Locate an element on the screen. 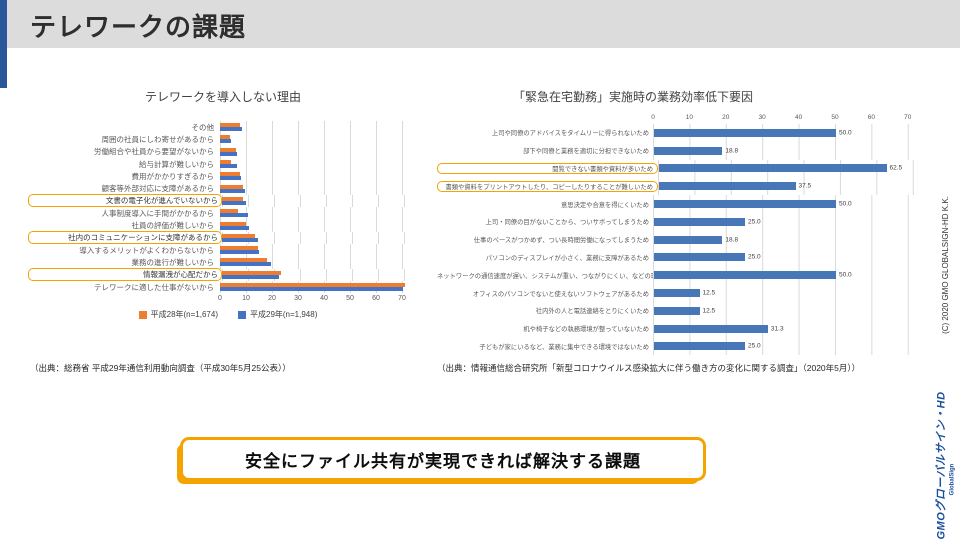 The image size is (960, 540). left-chart-row: 労働組合や社員から要望がないから is located at coordinates (228, 151).